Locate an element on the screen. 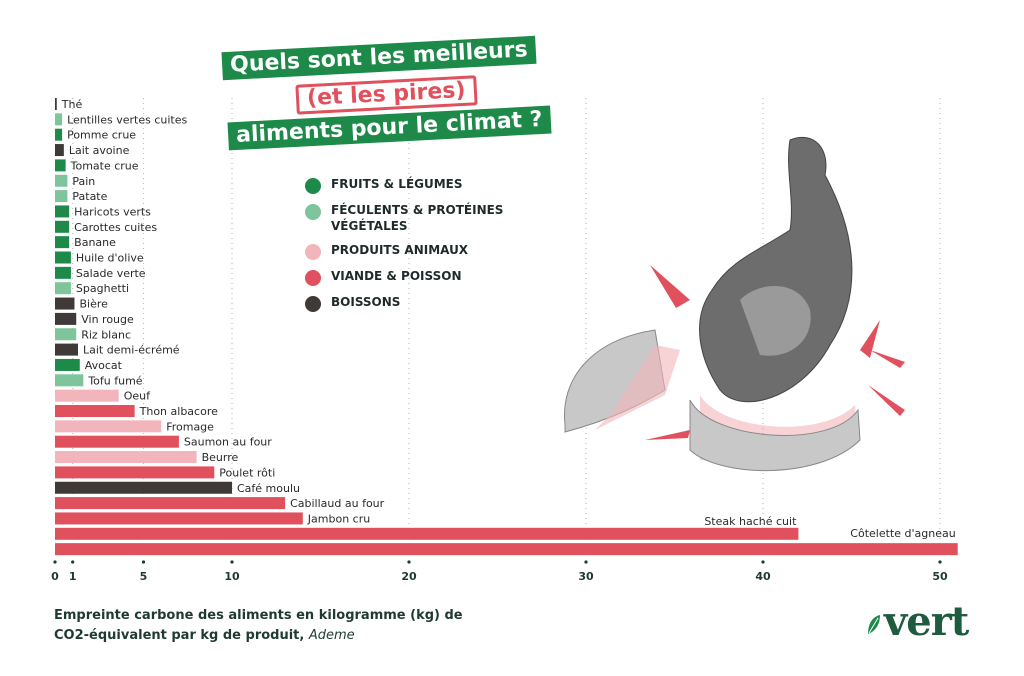 This screenshot has width=1024, height=676. tick-label: 5 is located at coordinates (144, 576).